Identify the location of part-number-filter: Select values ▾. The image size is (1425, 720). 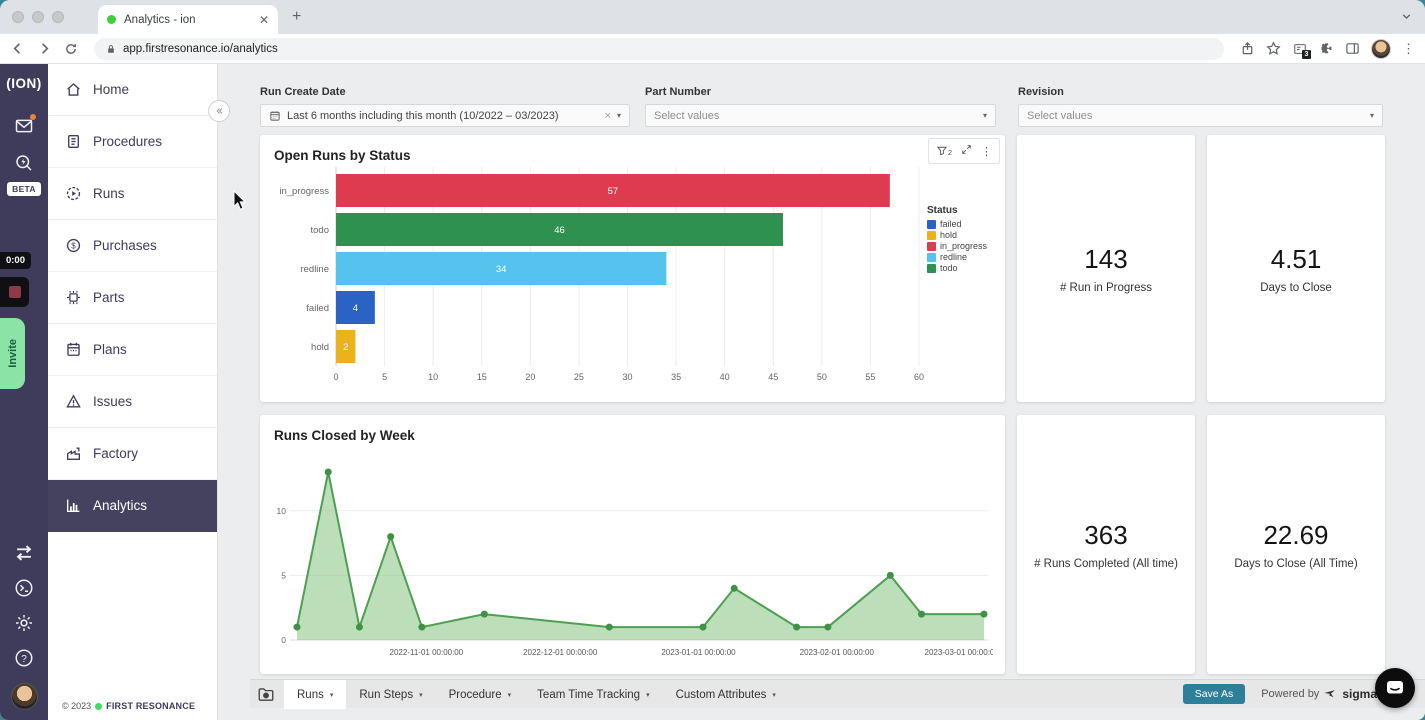
(820, 115).